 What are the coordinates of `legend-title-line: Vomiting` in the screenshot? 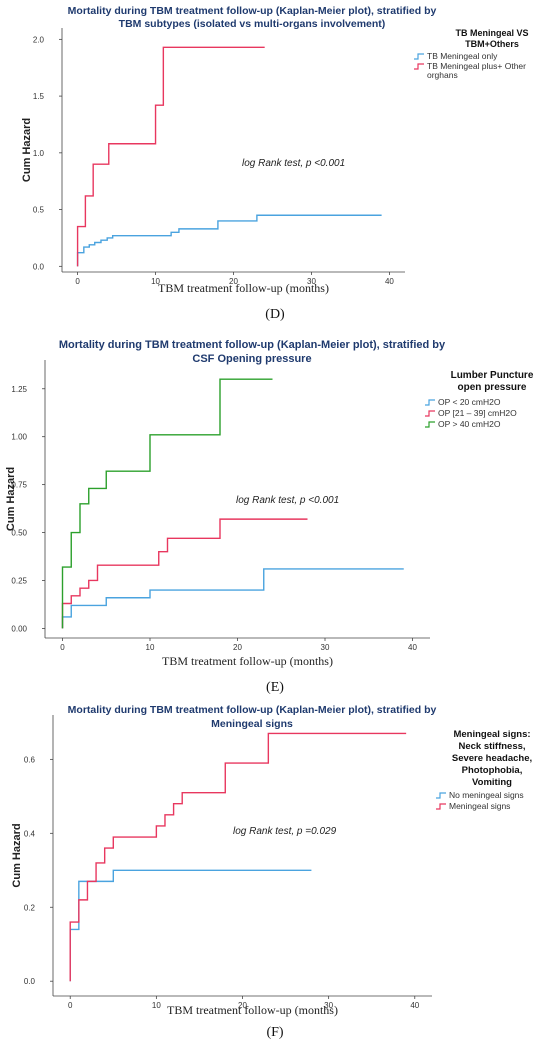 It's located at (492, 782).